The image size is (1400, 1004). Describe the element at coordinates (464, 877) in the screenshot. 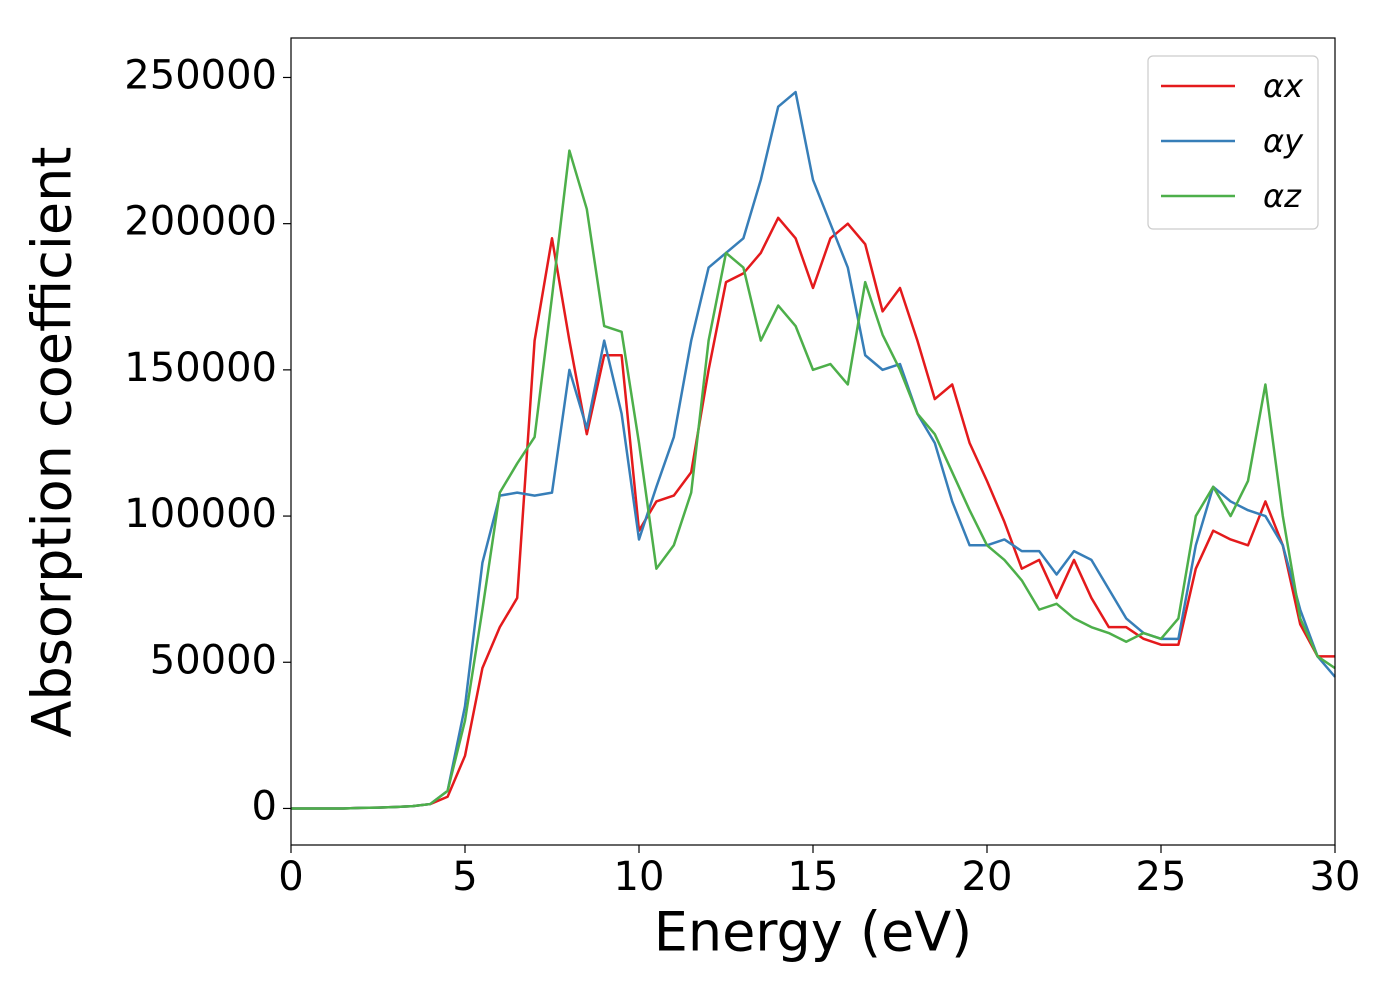

I see `x-tick-label: 5` at that location.